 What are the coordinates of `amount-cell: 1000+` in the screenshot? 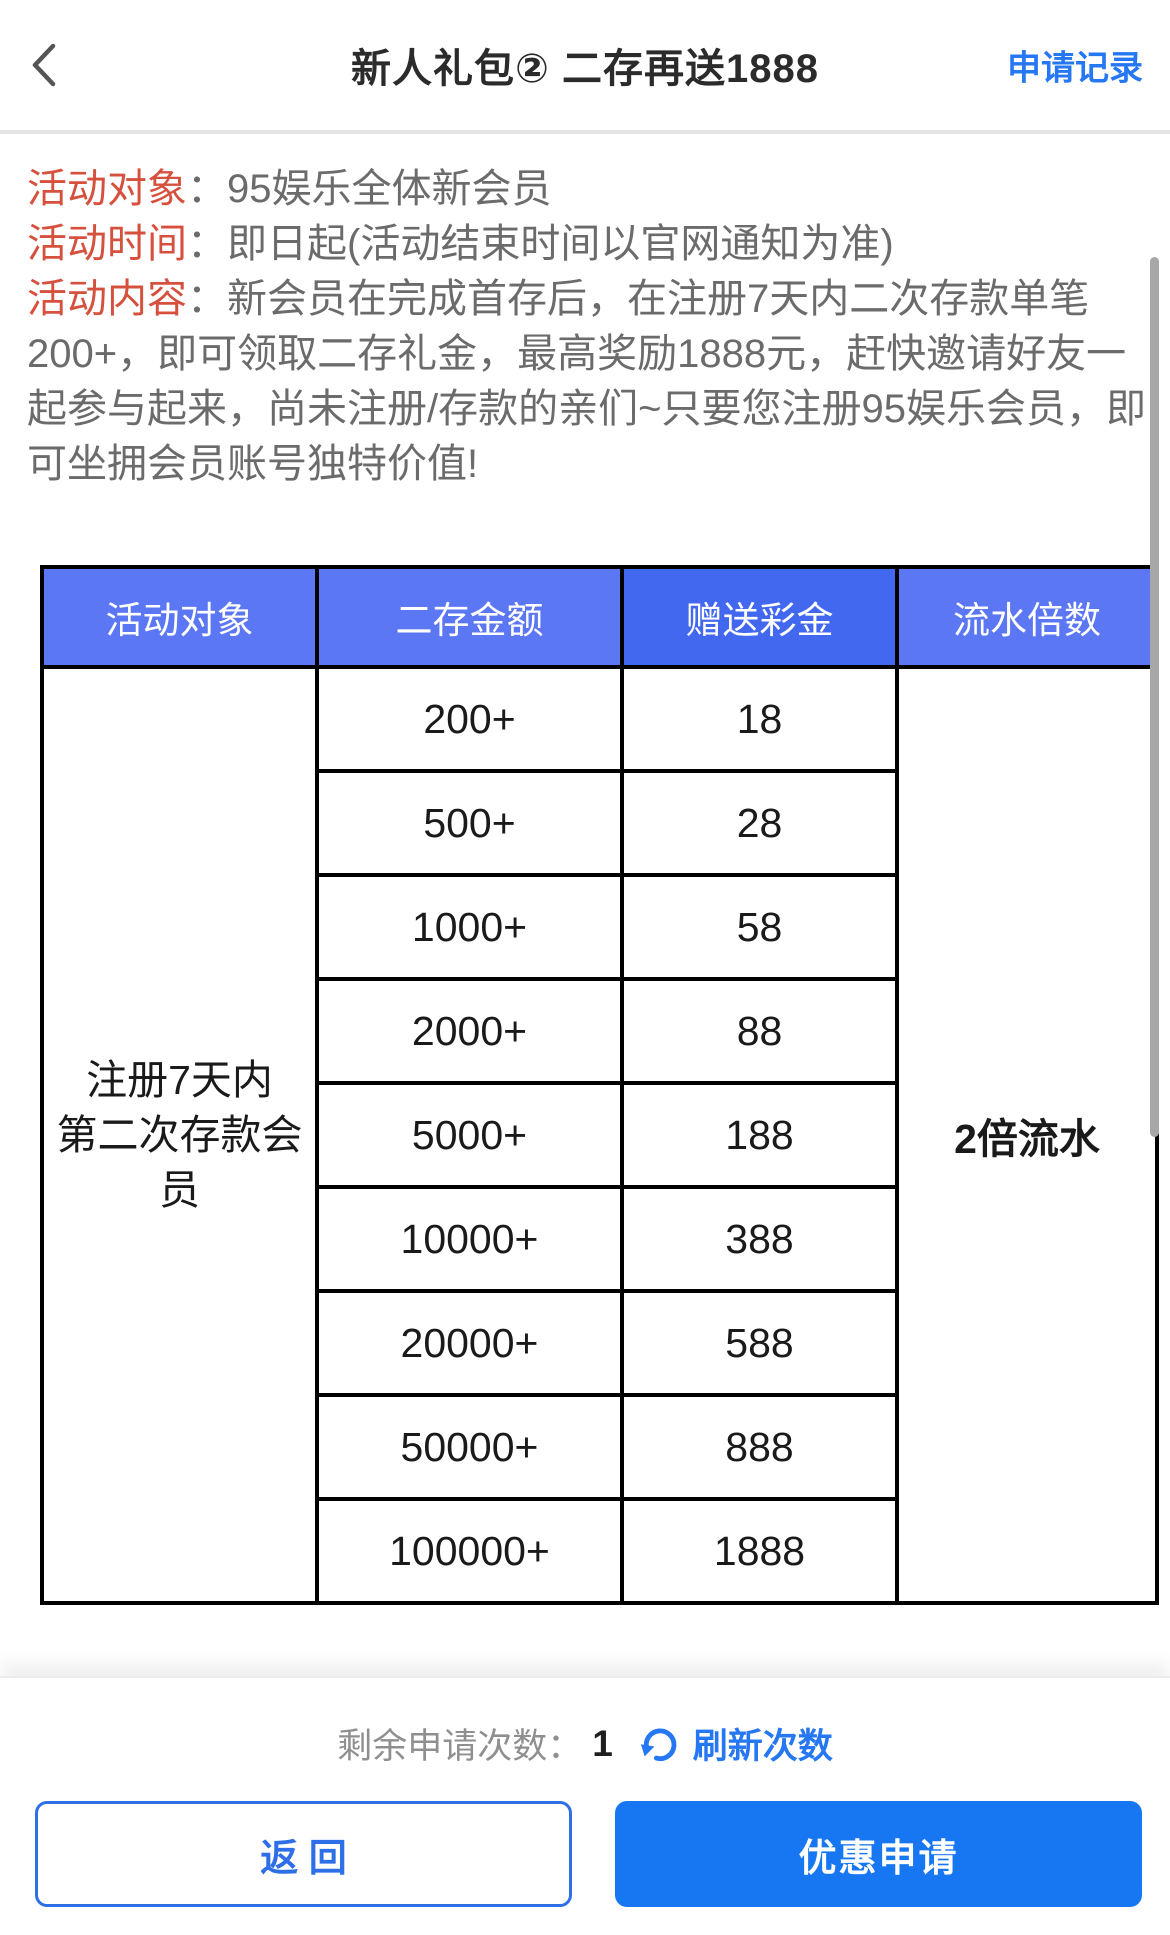 It's located at (469, 927).